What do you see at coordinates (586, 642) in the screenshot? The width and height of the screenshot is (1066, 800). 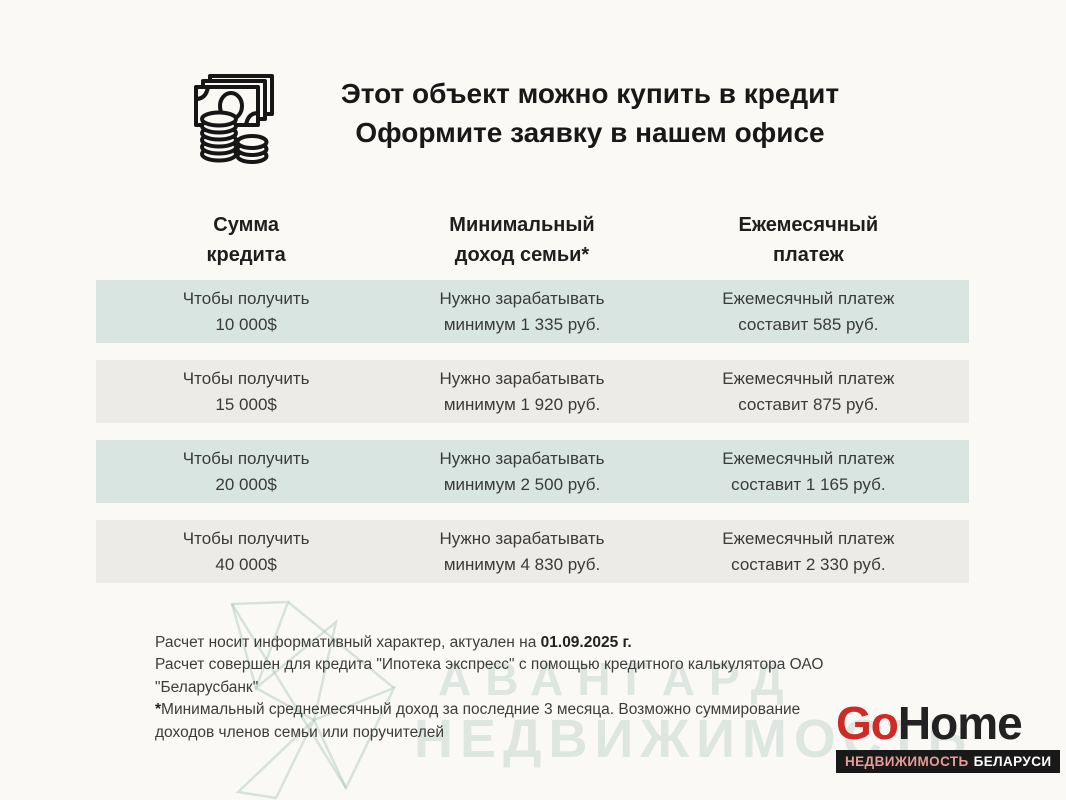 I see `footnote-date: 01.09.2025 г.` at bounding box center [586, 642].